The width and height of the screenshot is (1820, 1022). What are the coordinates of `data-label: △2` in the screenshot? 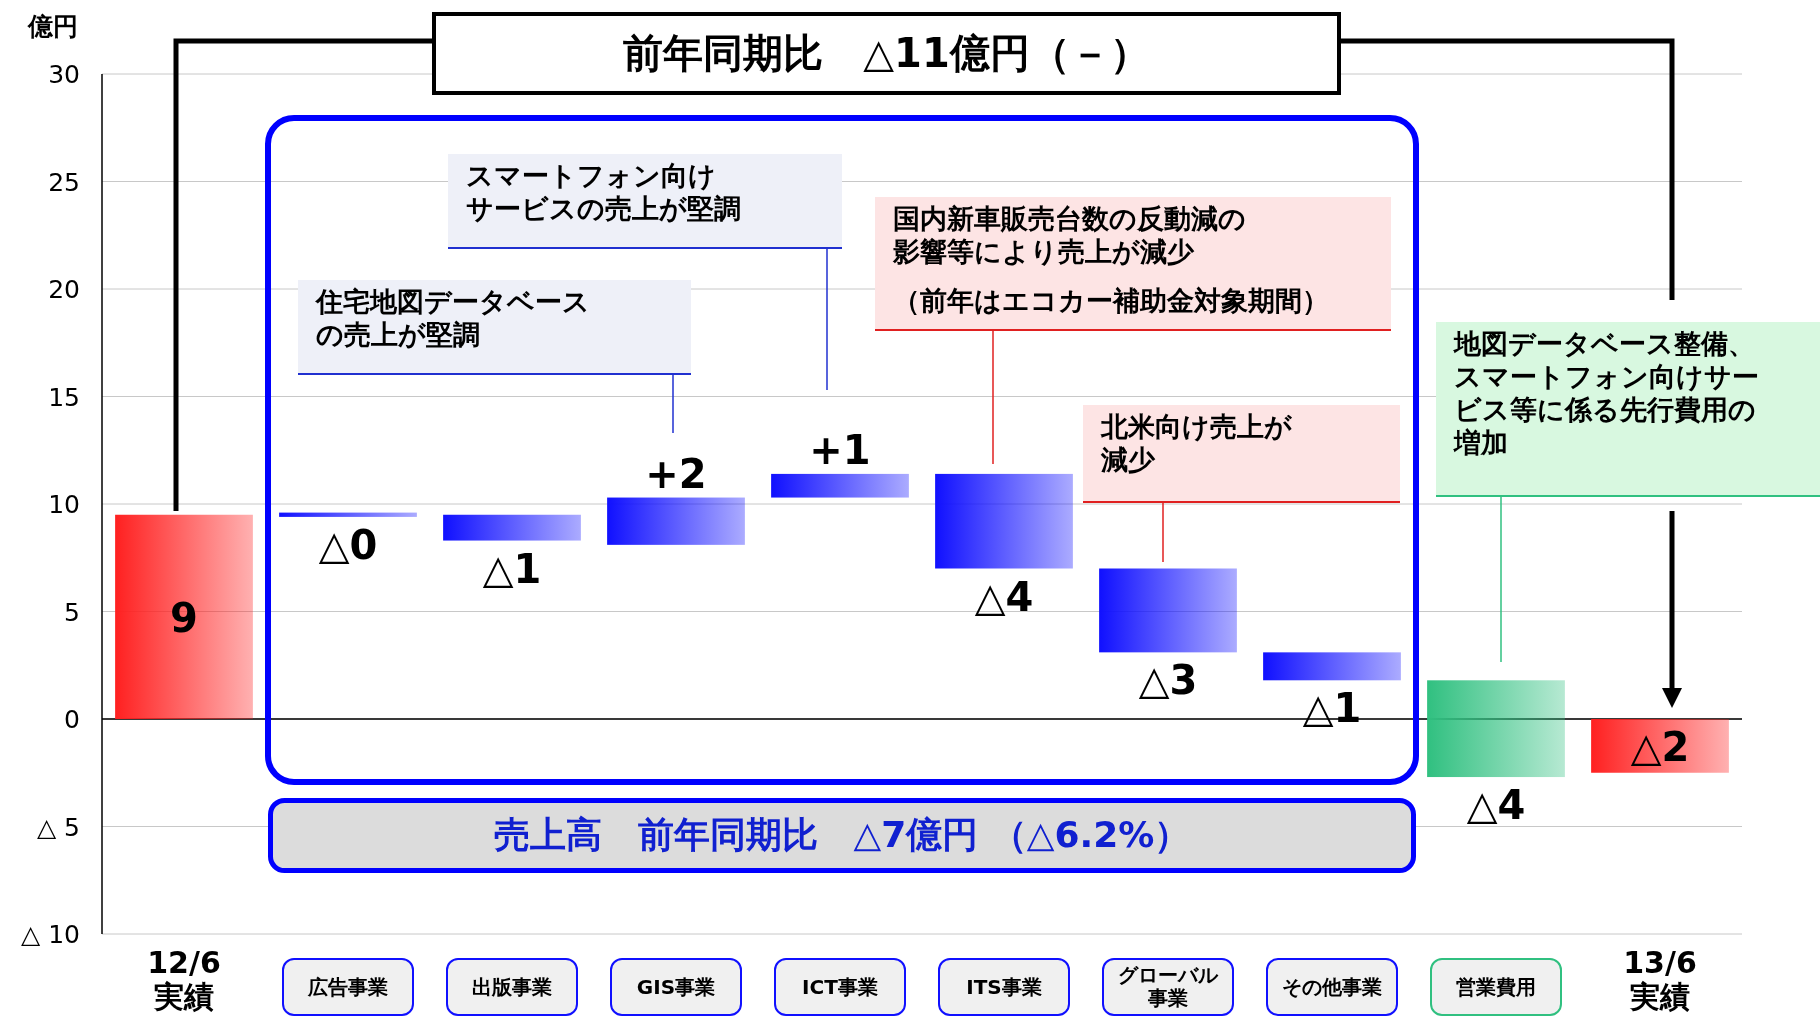 It's located at (1660, 746).